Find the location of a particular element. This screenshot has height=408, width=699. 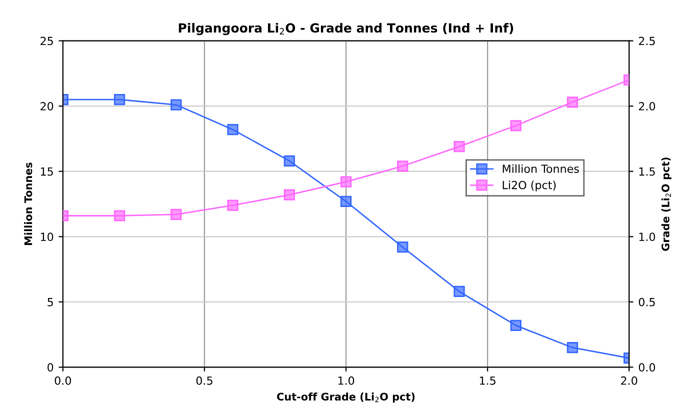

y2-tick-label: 0.5 is located at coordinates (646, 302).